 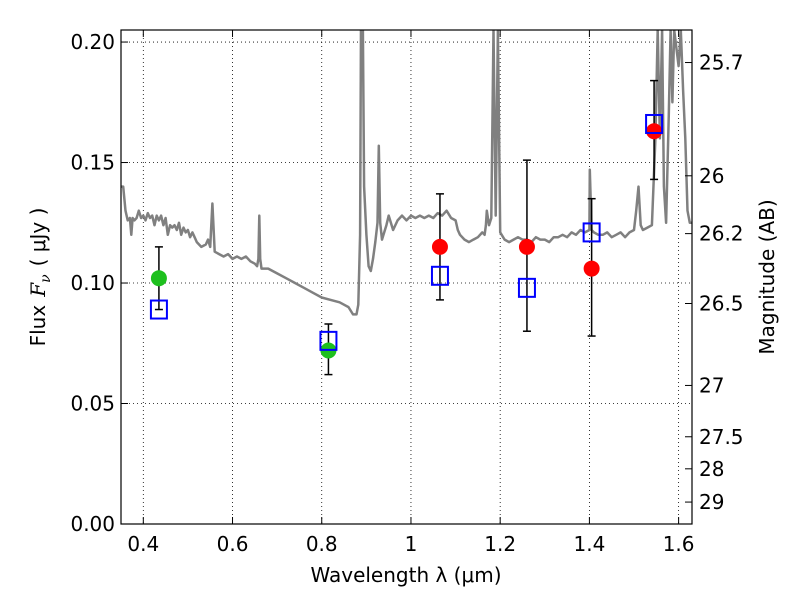 I want to click on y-axis-title-prefix: Flux, so click(x=38, y=326).